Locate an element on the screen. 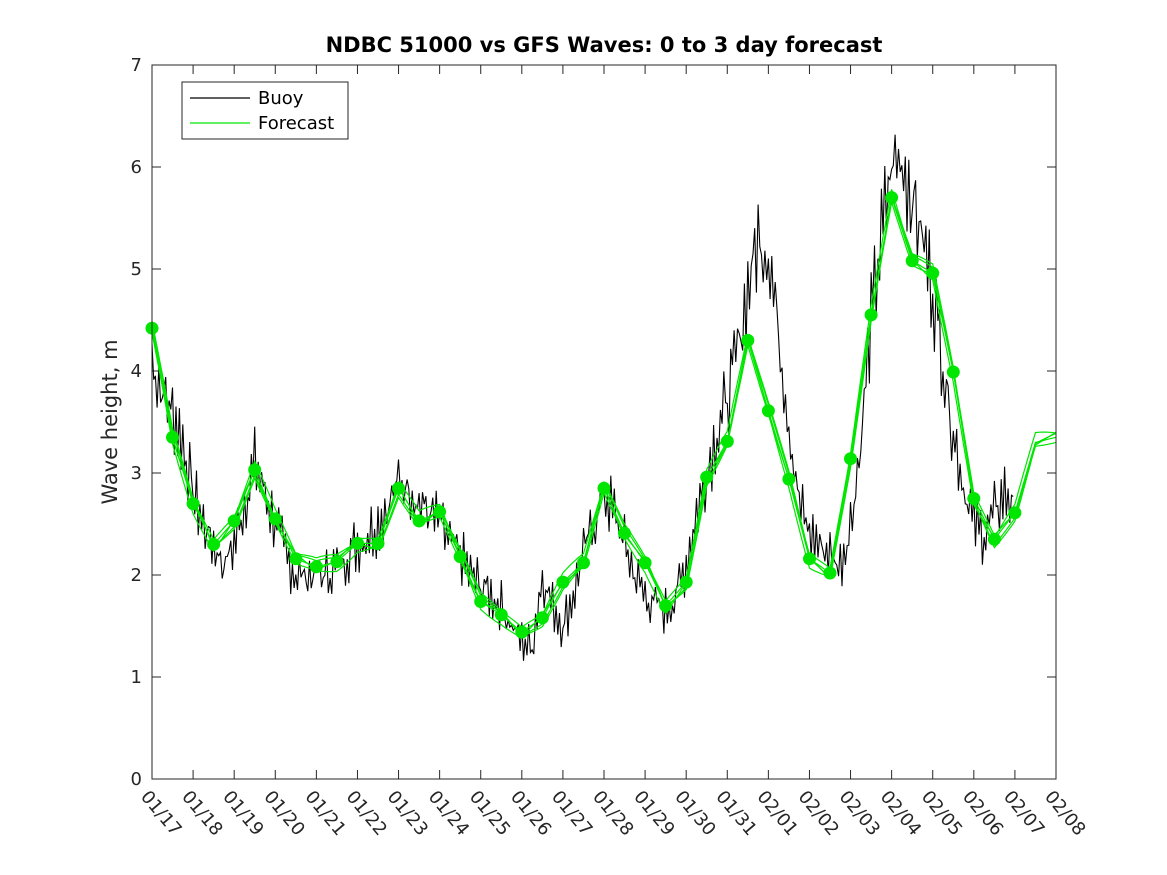  legend: Buoy Forecast is located at coordinates (265, 110).